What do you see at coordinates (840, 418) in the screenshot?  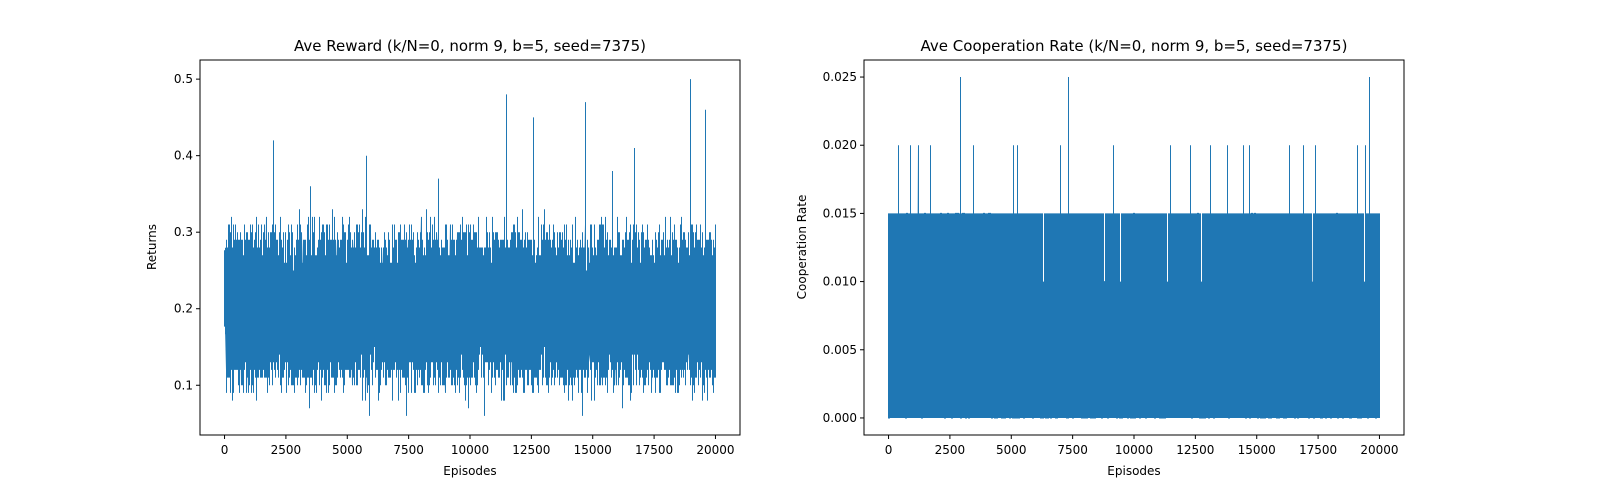 I see `y-tick-label: 0.000` at bounding box center [840, 418].